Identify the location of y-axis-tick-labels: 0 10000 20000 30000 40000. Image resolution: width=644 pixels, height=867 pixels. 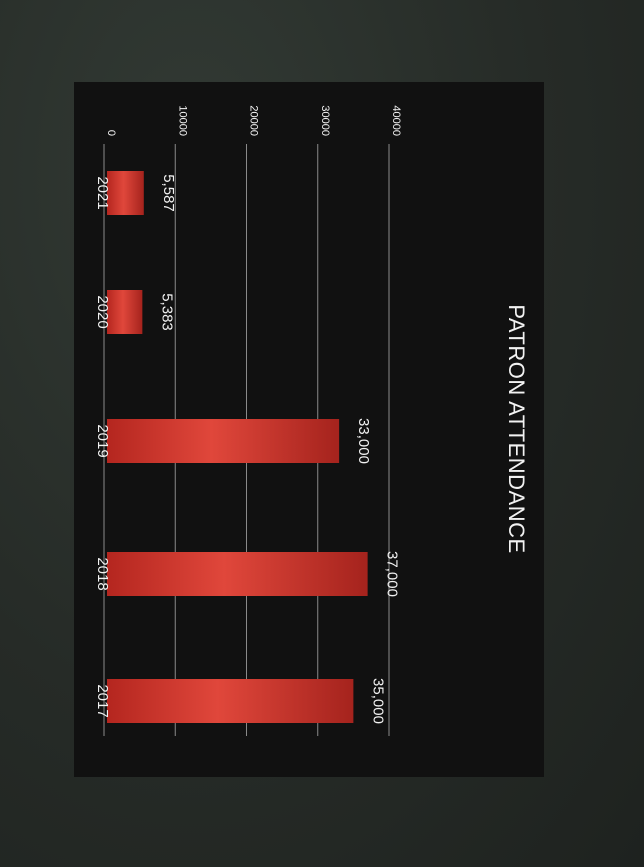
(253, 120).